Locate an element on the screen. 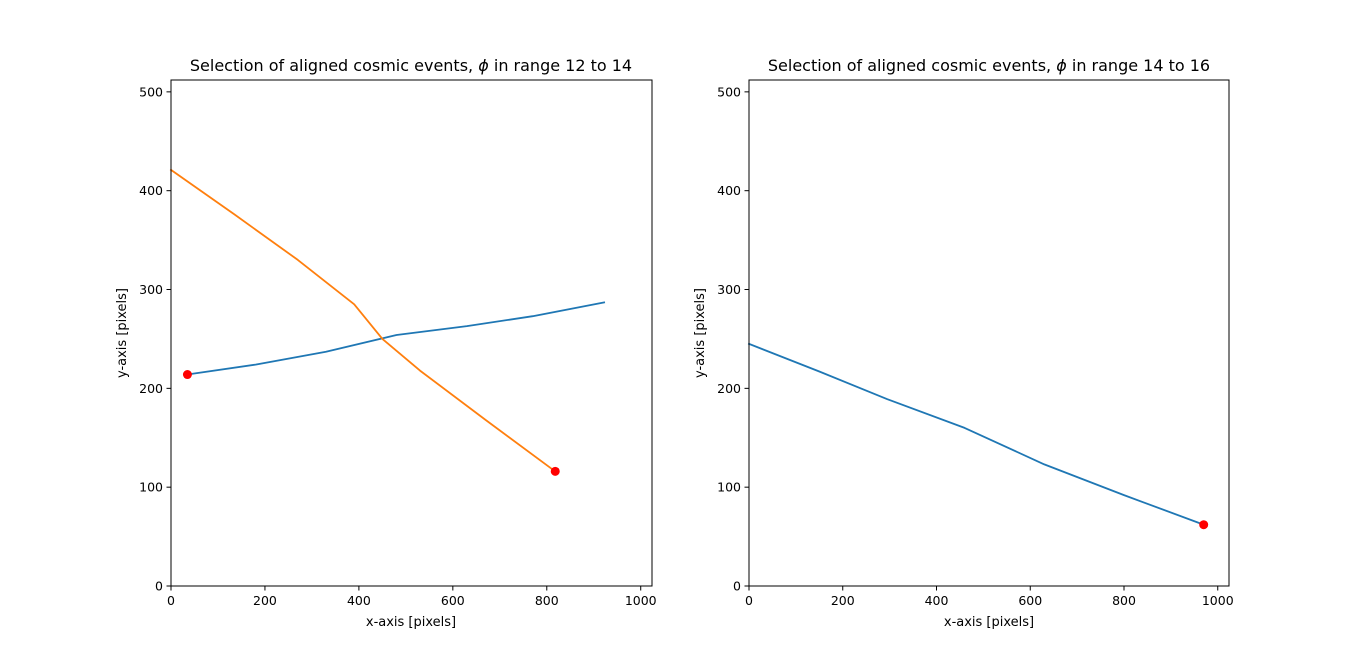 This screenshot has height=658, width=1366. chart-left-xtick-label: 200 is located at coordinates (265, 600).